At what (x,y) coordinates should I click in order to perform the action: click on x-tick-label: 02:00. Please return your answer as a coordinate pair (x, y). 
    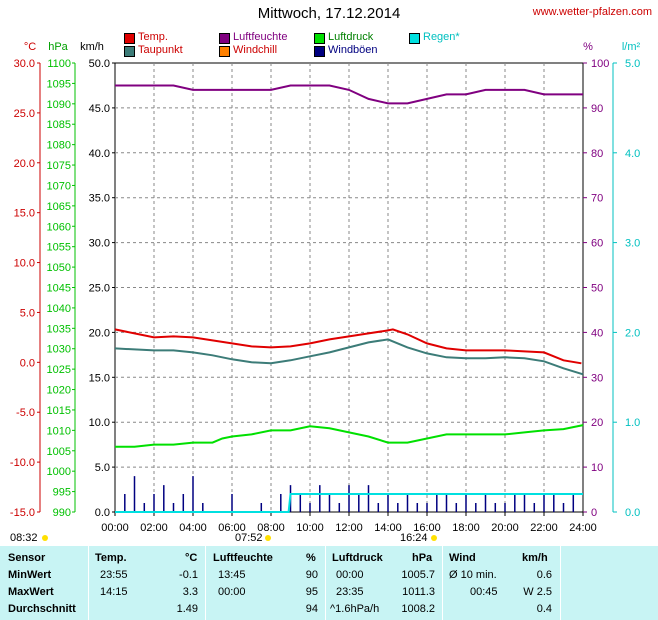
    Looking at the image, I should click on (154, 528).